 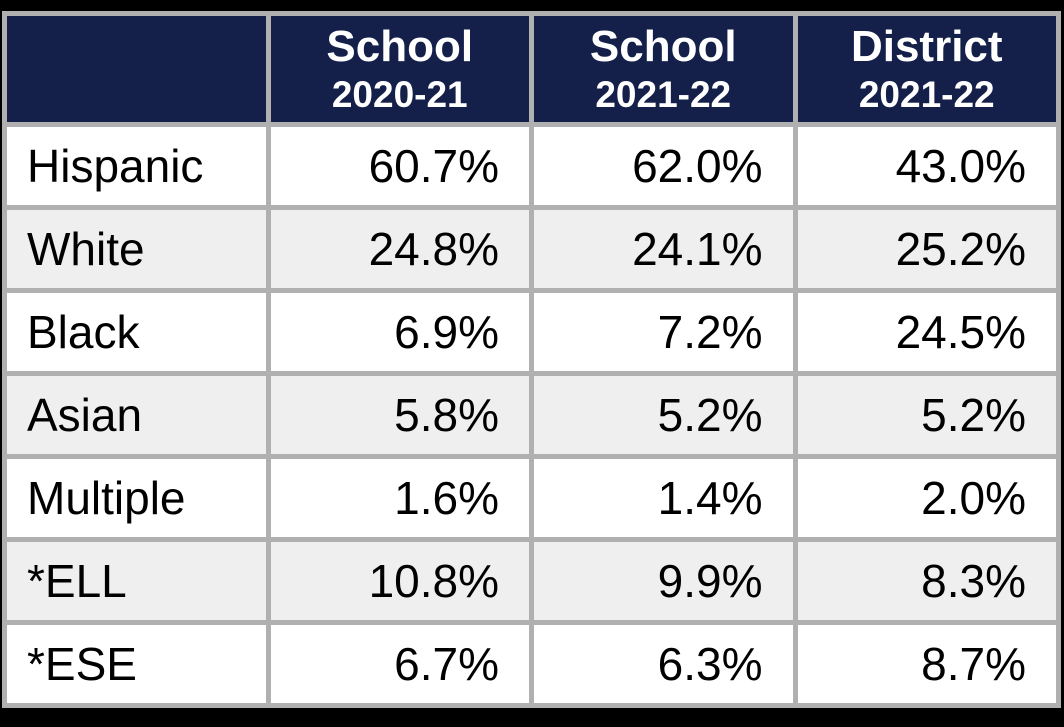 What do you see at coordinates (663, 249) in the screenshot?
I see `cell-white-school-2021-22: 24.1%` at bounding box center [663, 249].